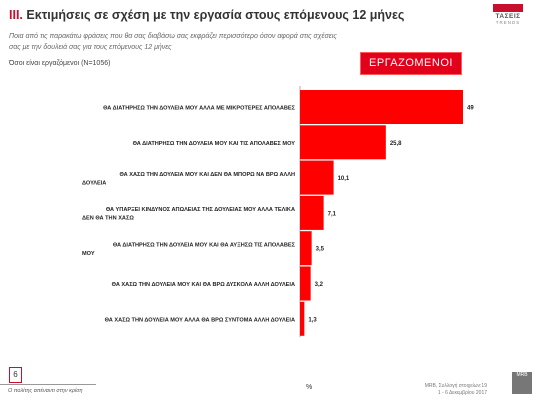 The height and width of the screenshot is (403, 538). I want to click on x-axis-unit: %, so click(309, 387).